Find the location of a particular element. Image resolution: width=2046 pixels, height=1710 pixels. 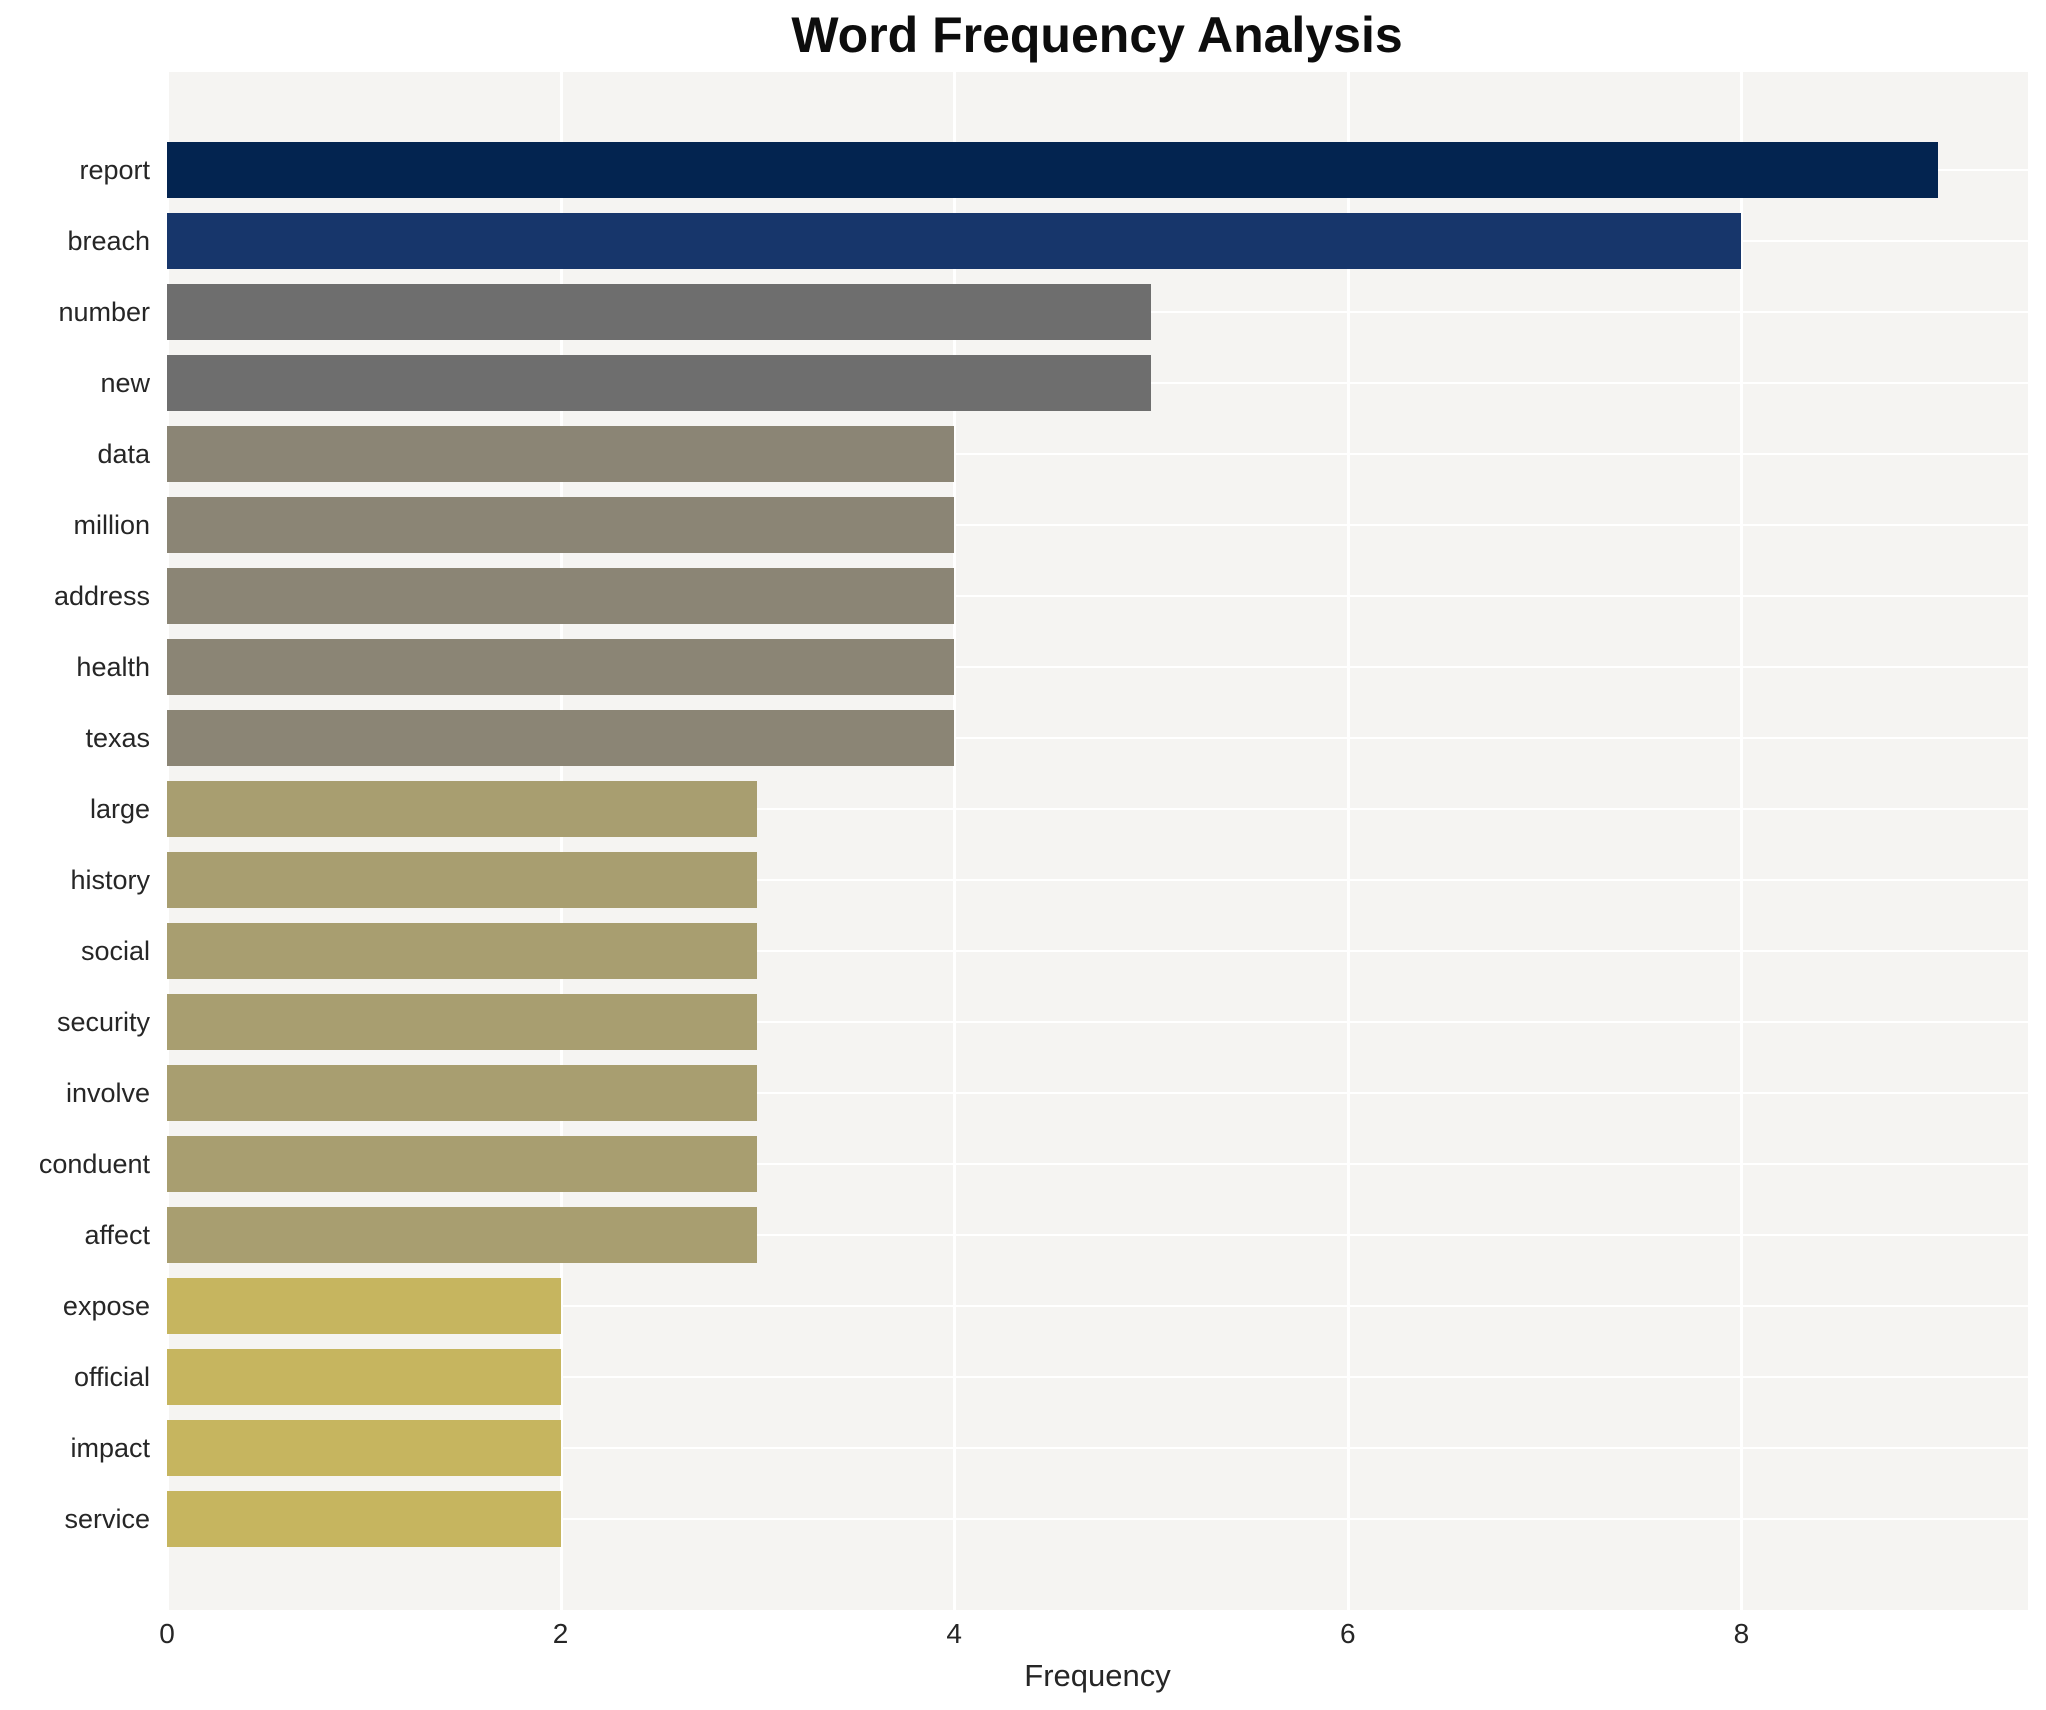

bar-report is located at coordinates (1052, 170).